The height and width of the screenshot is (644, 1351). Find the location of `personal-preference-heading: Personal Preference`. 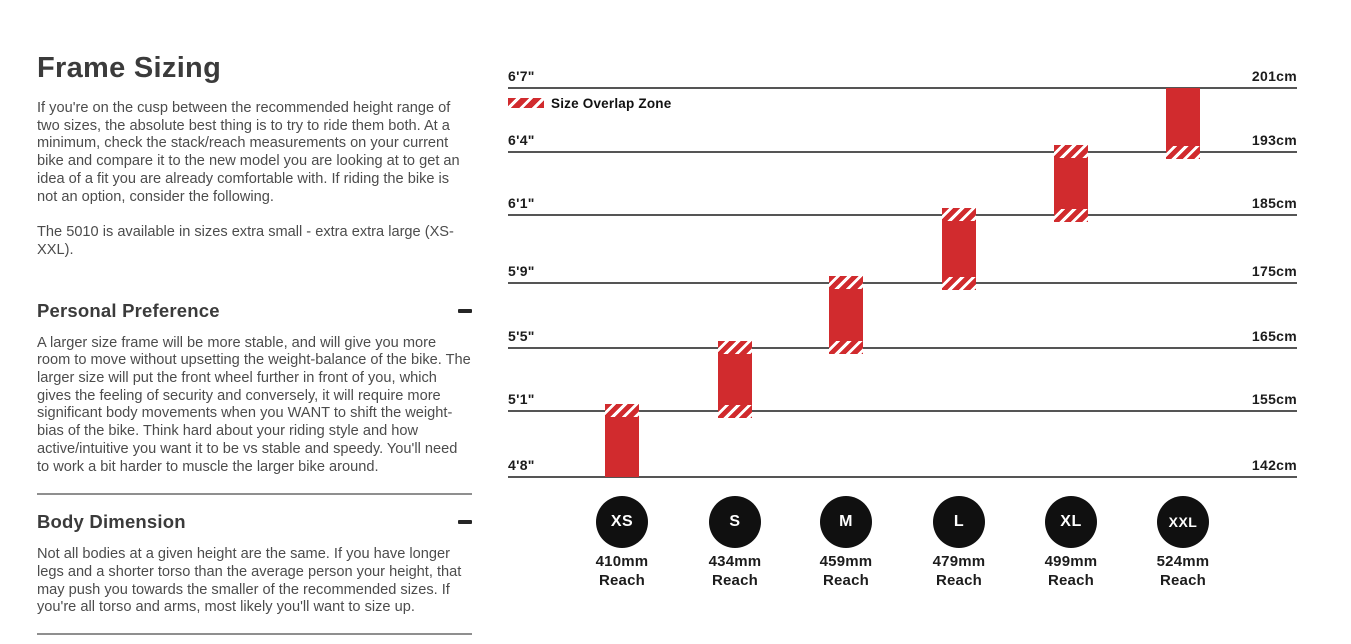

personal-preference-heading: Personal Preference is located at coordinates (128, 310).